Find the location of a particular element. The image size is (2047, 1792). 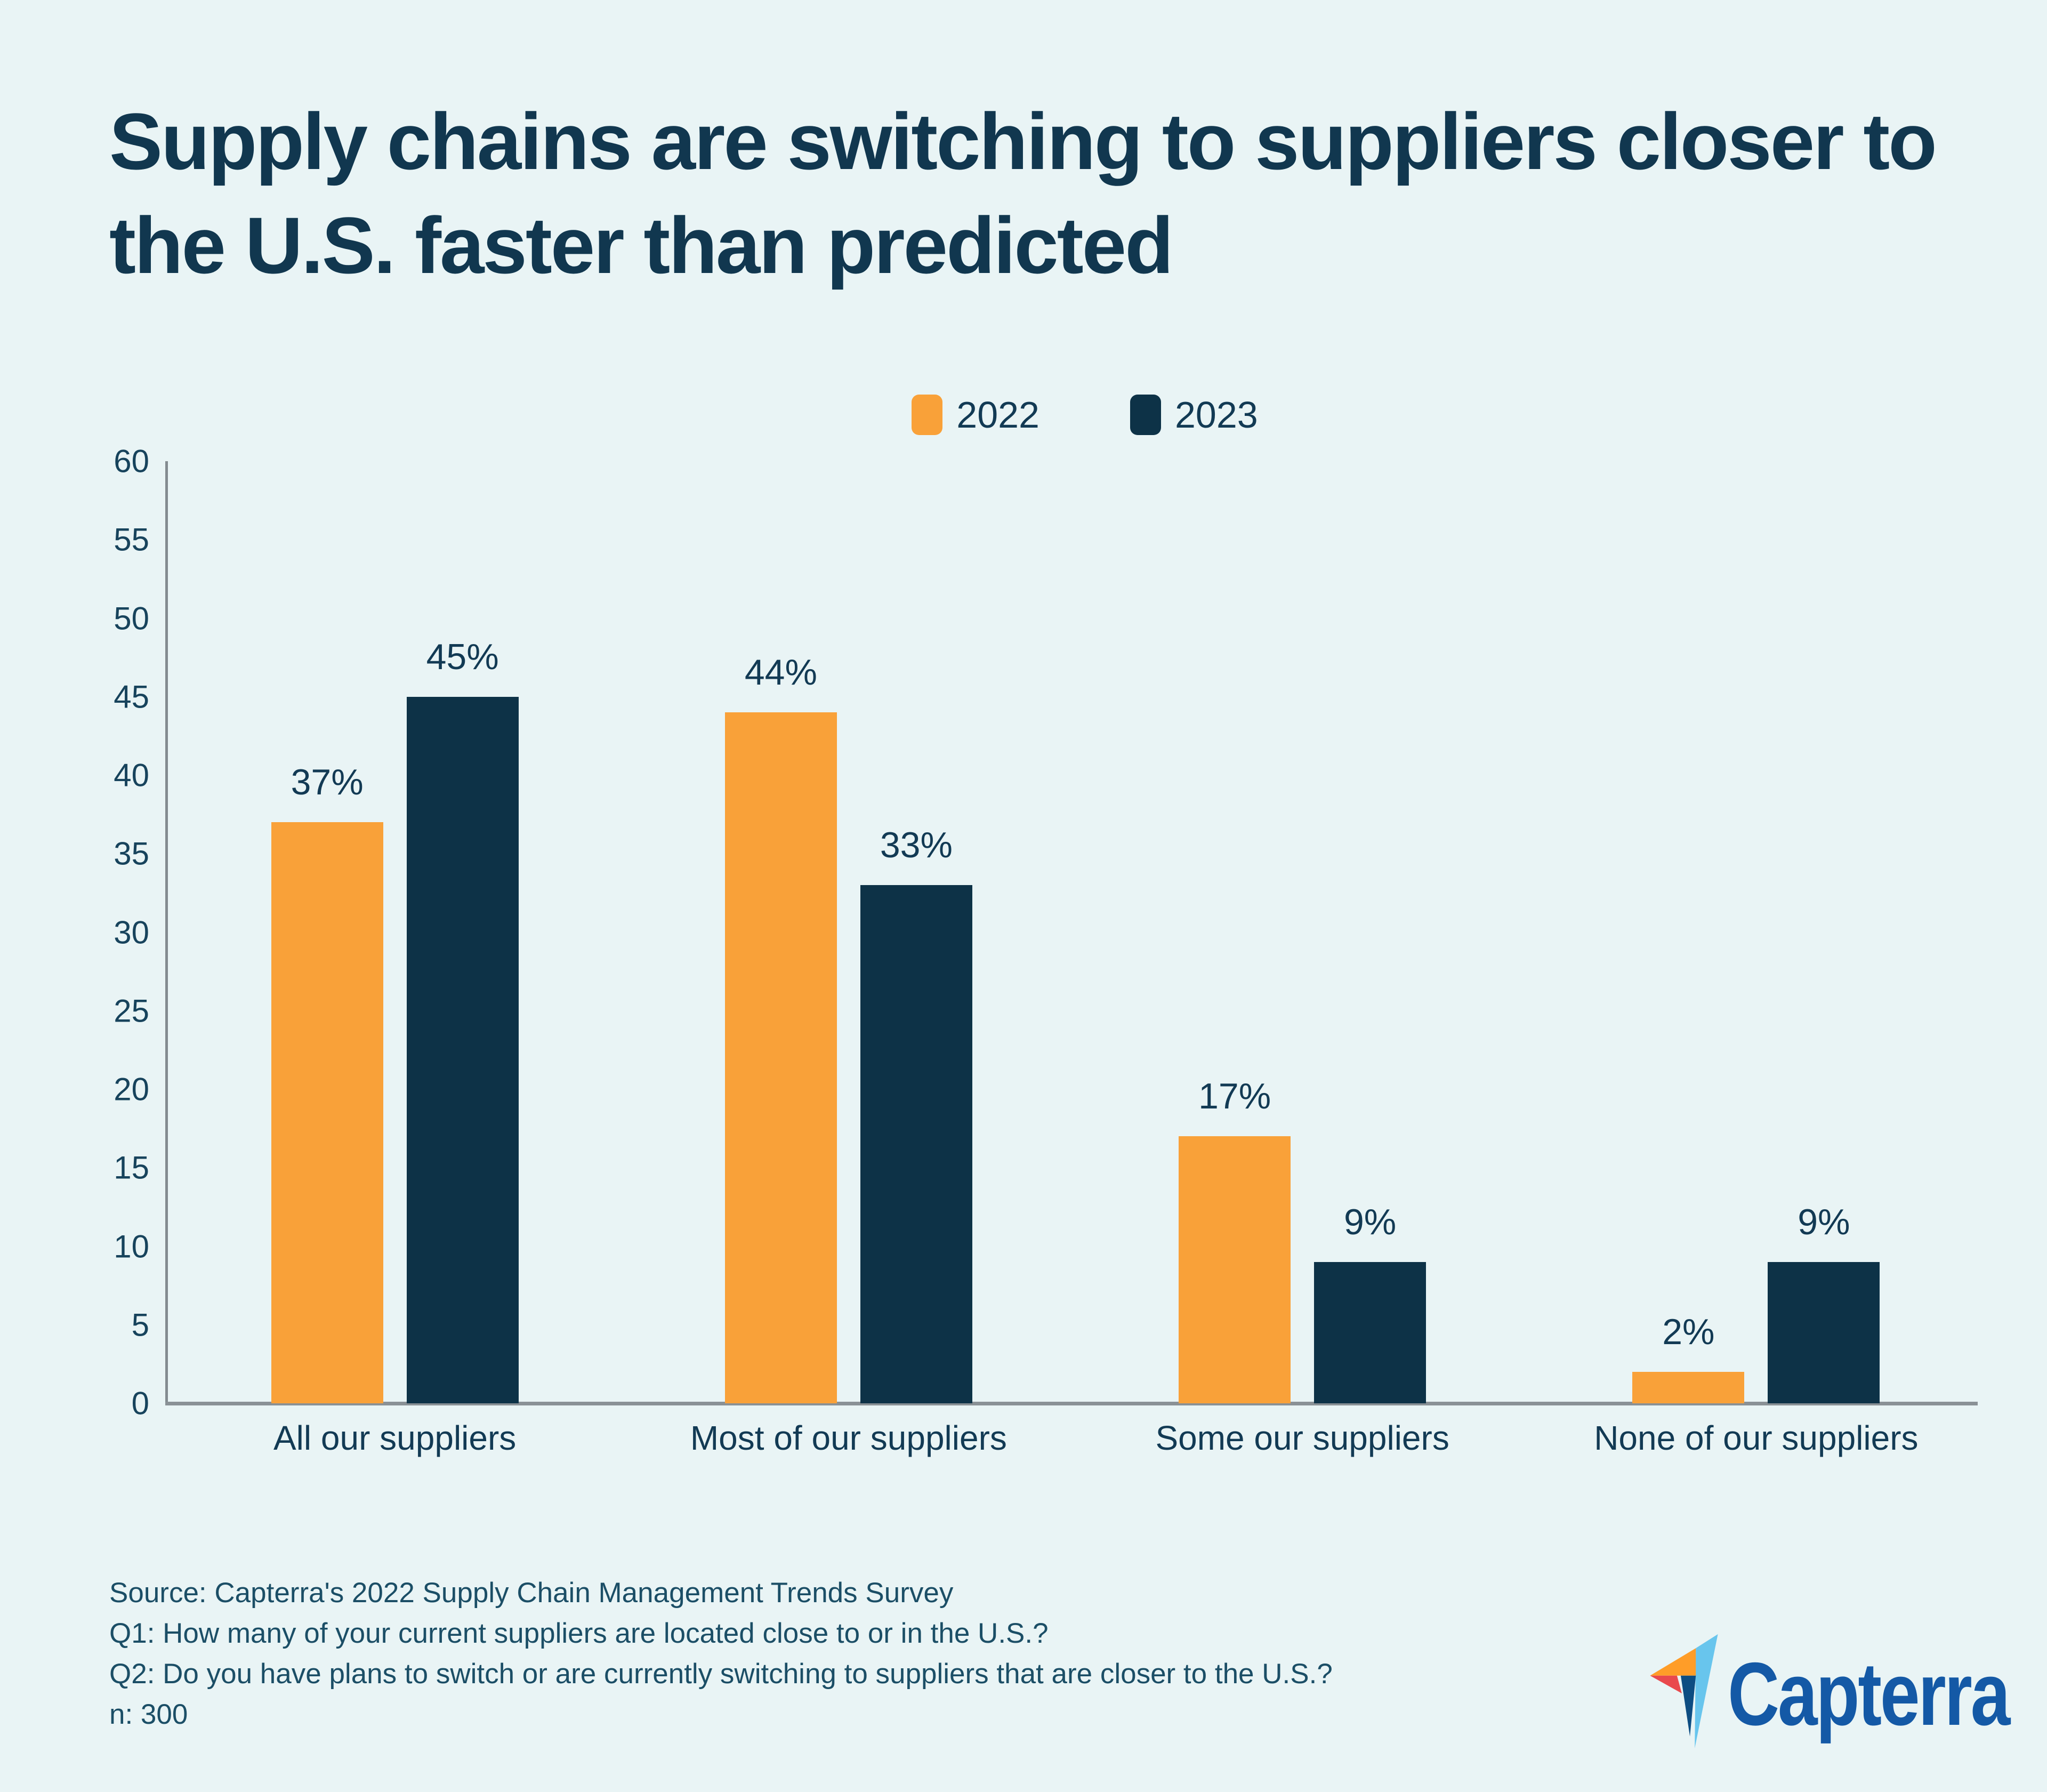

y-tick-5: 5 is located at coordinates (140, 1325).